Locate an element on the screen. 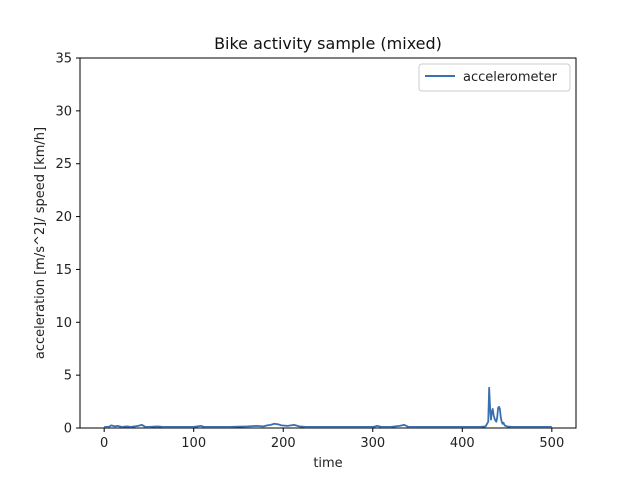 The width and height of the screenshot is (640, 480). y-tick-label: 0 is located at coordinates (68, 429).